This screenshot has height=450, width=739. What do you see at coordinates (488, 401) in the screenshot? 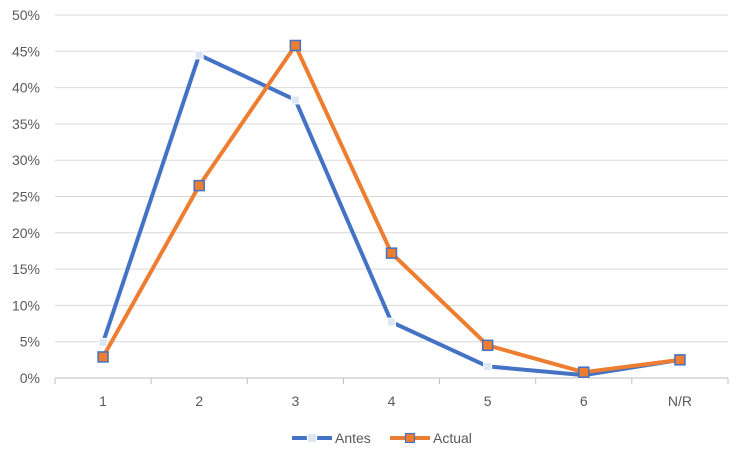
I see `x-tick-label: 5` at bounding box center [488, 401].